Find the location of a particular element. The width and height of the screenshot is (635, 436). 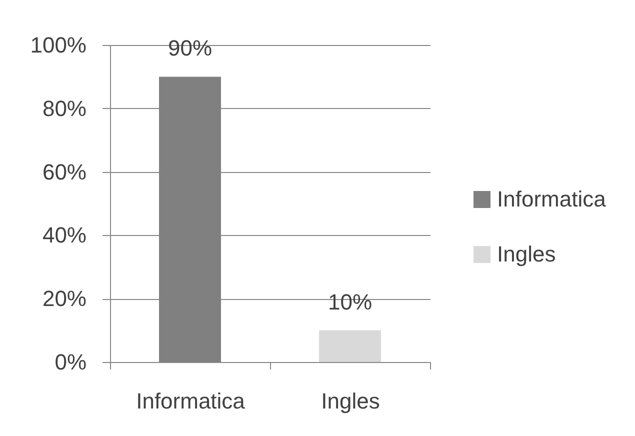

y-tick-label: 20% is located at coordinates (64, 299).